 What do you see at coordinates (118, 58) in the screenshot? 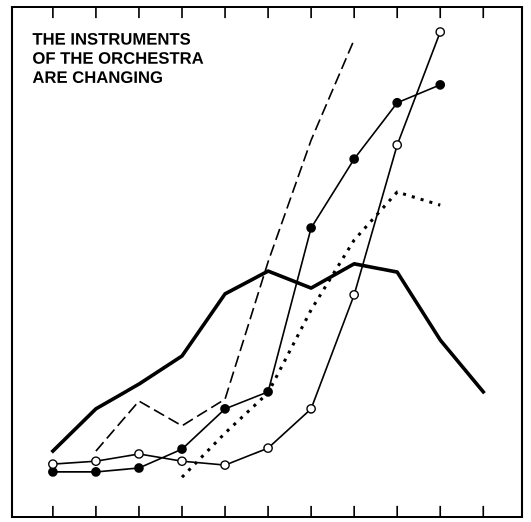
I see `text: THE INSTRUMENTS OF THE ORCHESTRA ARE CHANGING` at bounding box center [118, 58].